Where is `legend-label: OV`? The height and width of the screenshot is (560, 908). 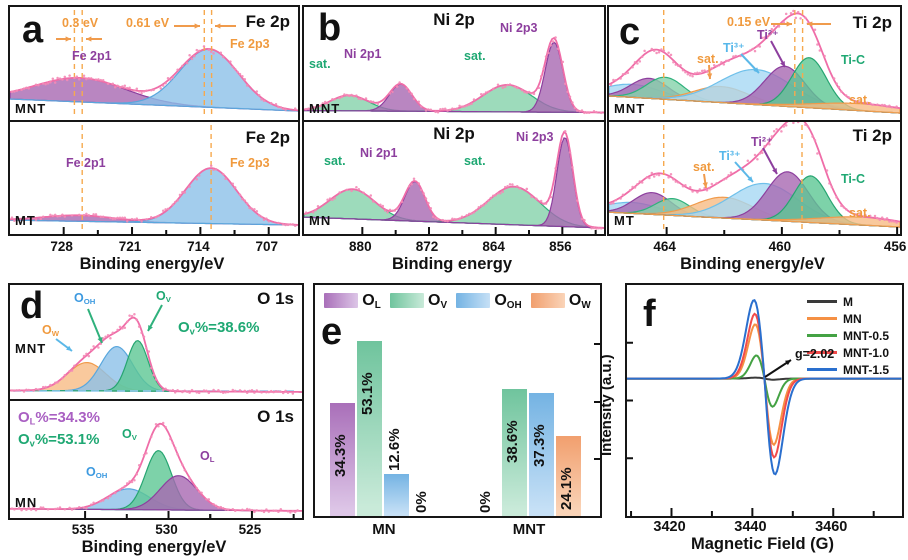 legend-label: OV is located at coordinates (438, 301).